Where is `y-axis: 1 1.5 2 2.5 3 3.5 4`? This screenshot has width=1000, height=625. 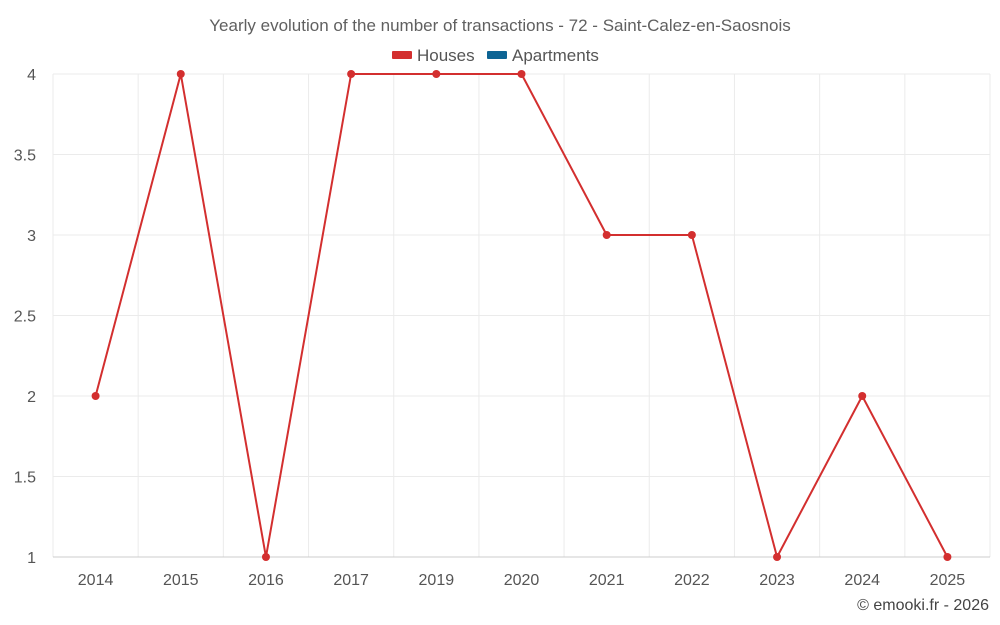 y-axis: 1 1.5 2 2.5 3 3.5 4 is located at coordinates (25, 317).